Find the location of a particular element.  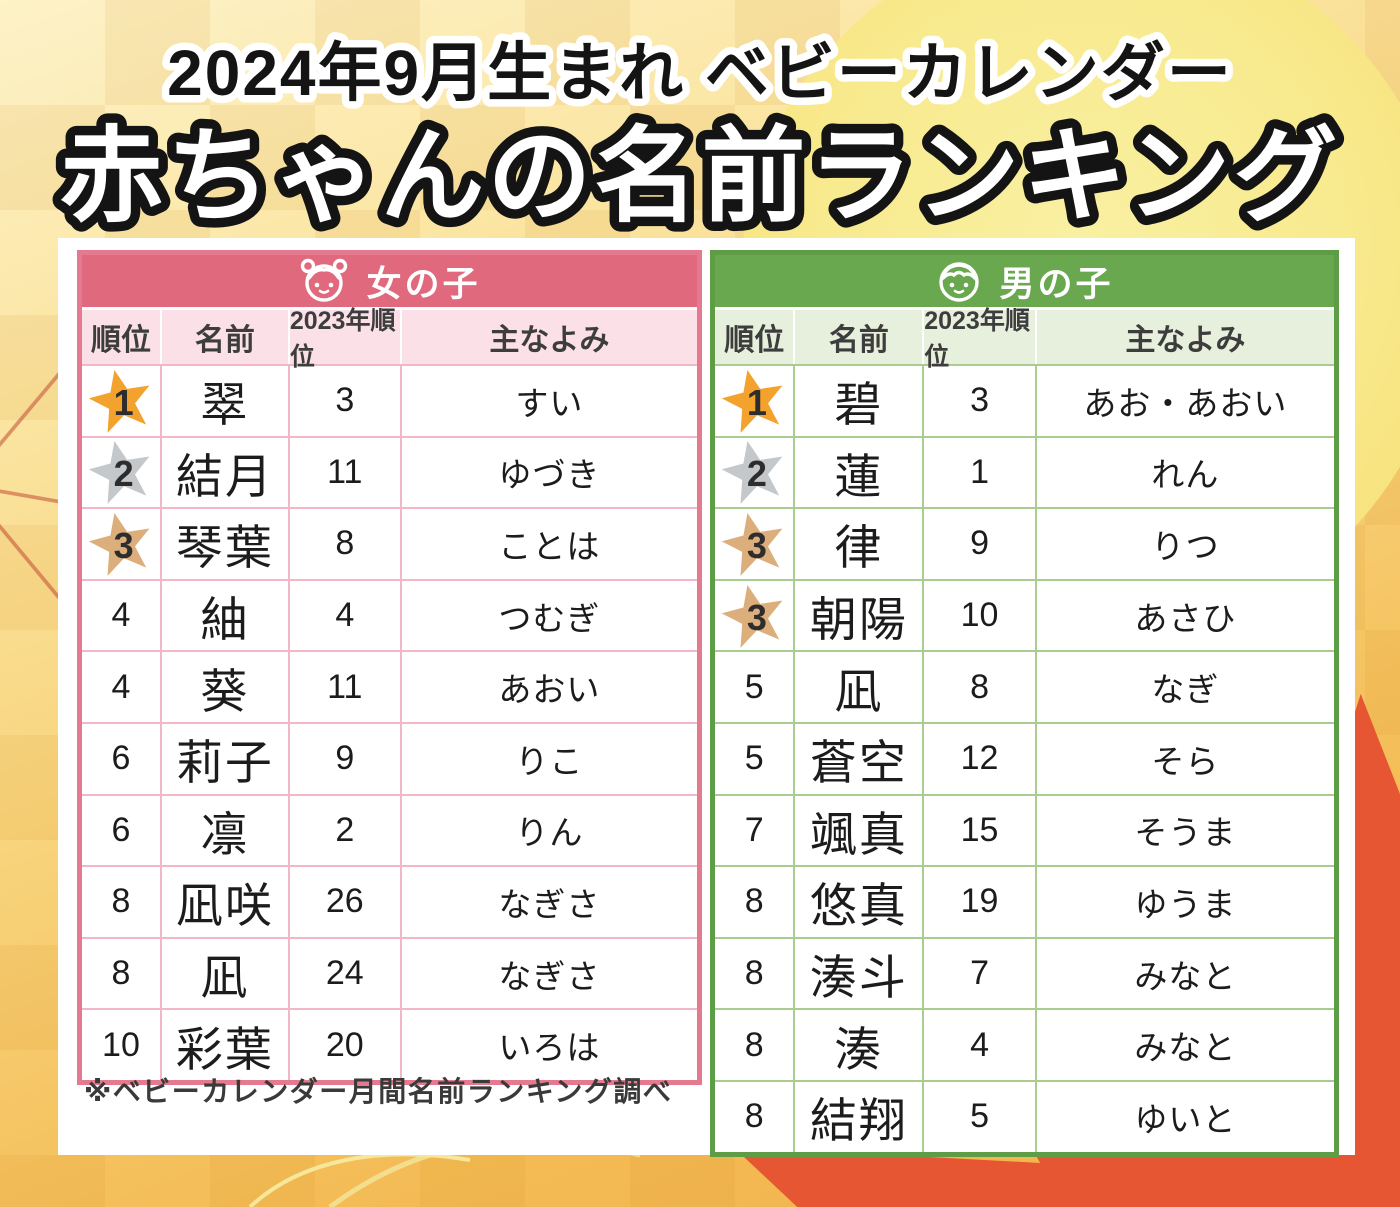

rank2023-cell: 10 is located at coordinates (980, 615).